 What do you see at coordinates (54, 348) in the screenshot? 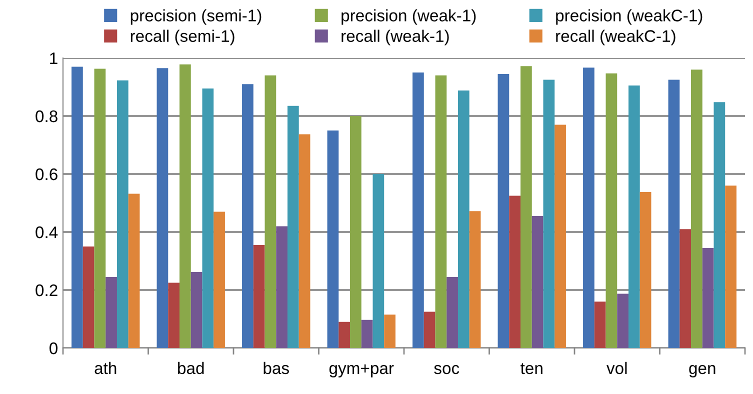
I see `y-tick-label: 0` at bounding box center [54, 348].